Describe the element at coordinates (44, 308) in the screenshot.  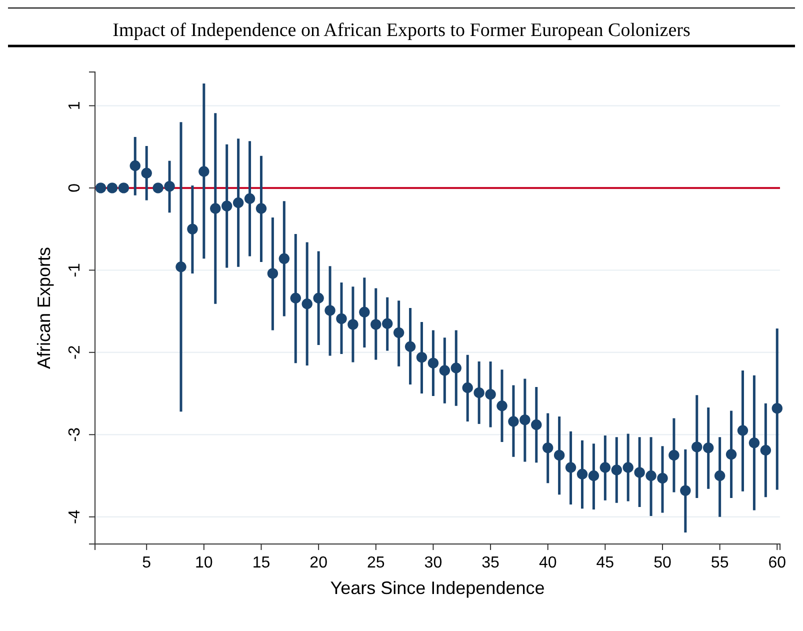
I see `y-axis-title: African Exports` at that location.